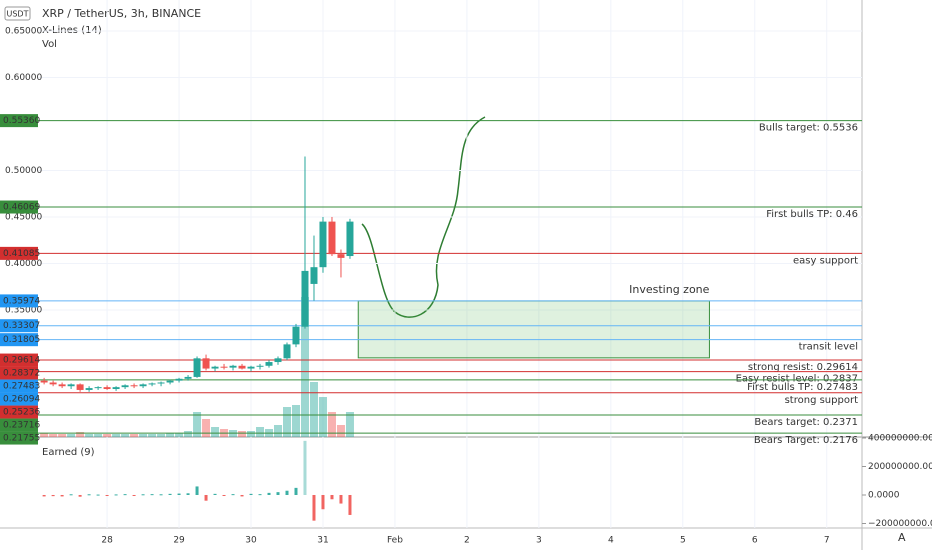 This screenshot has width=932, height=550. I want to click on currency-box, so click(17, 13).